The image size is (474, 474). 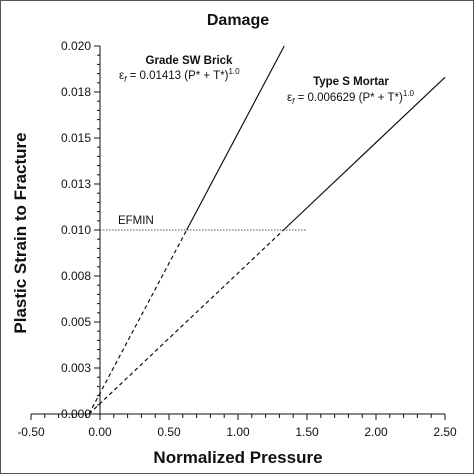 I want to click on y-tick-label: 0.005, so click(x=76, y=322).